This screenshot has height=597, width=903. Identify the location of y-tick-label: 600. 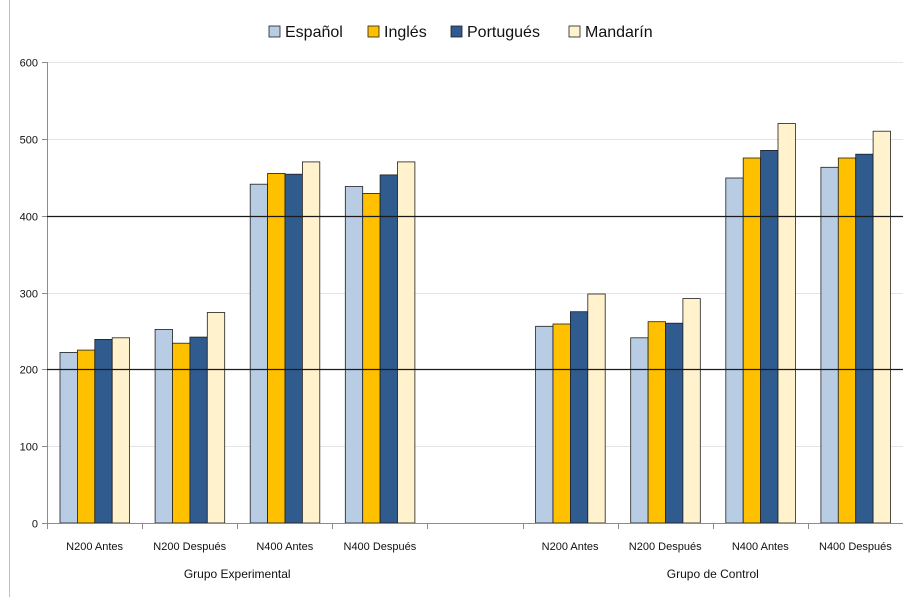
(29, 64).